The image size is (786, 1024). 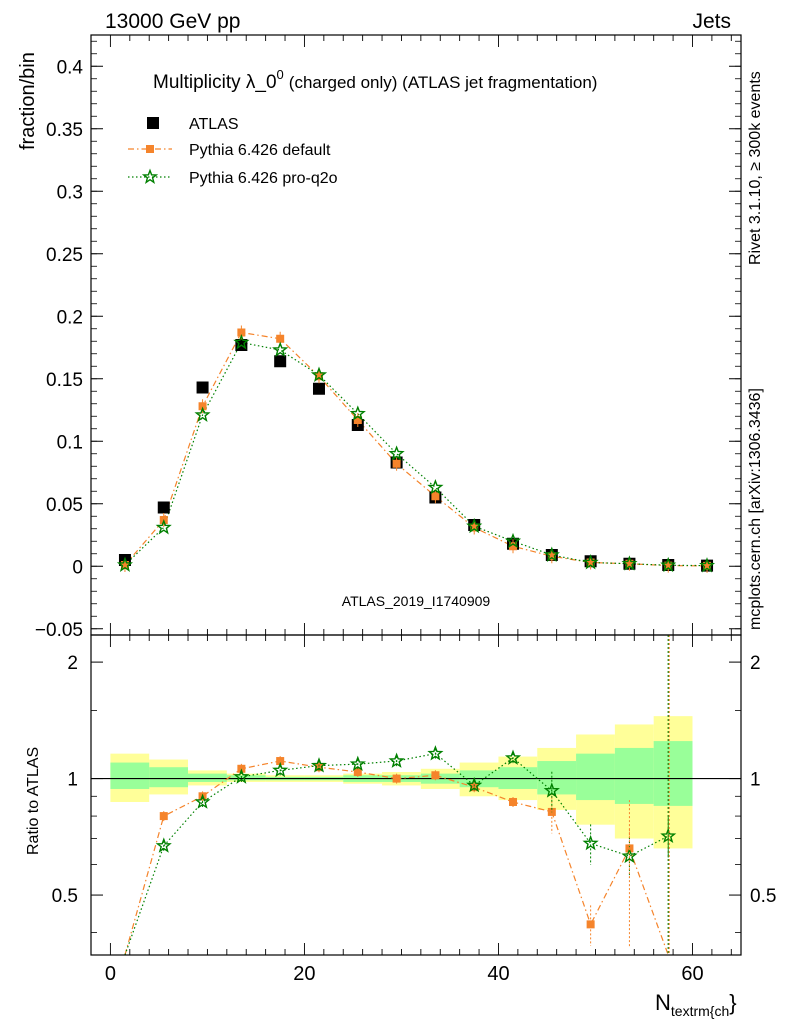 What do you see at coordinates (28, 101) in the screenshot?
I see `main-y-axis-label: fraction/bin` at bounding box center [28, 101].